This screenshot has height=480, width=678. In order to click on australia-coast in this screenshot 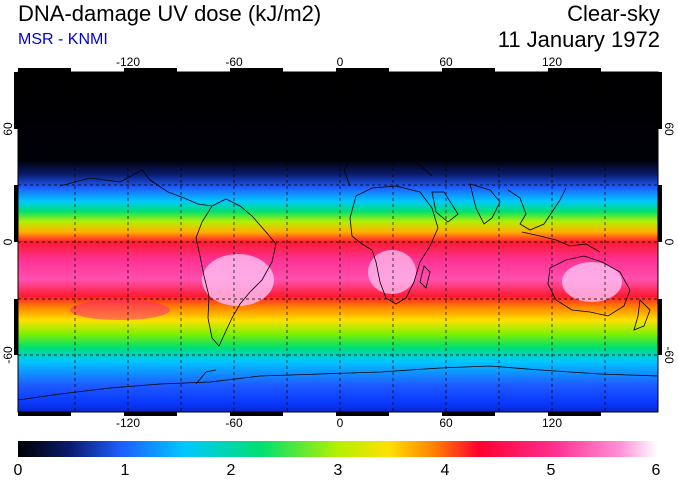, I will do `click(589, 286)`.